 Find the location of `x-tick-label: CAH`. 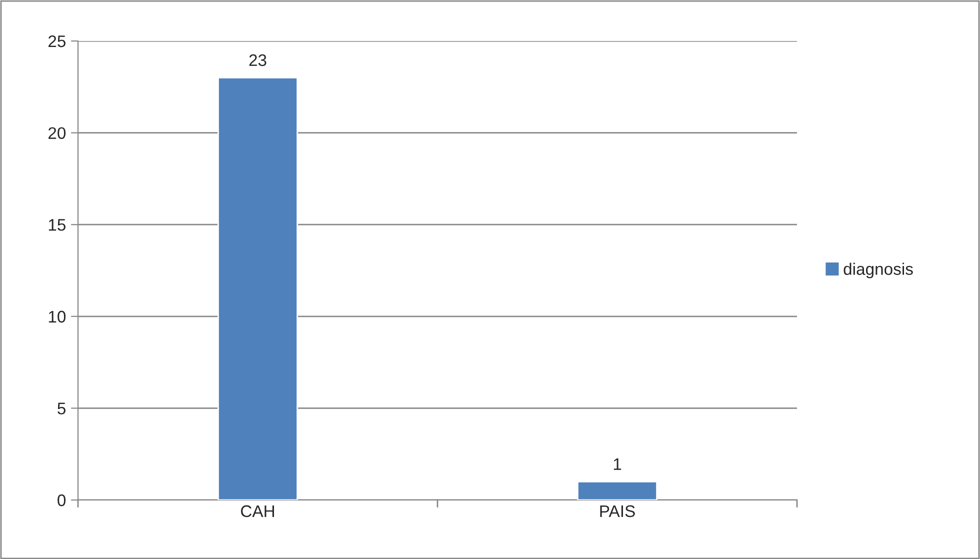

x-tick-label: CAH is located at coordinates (257, 511).